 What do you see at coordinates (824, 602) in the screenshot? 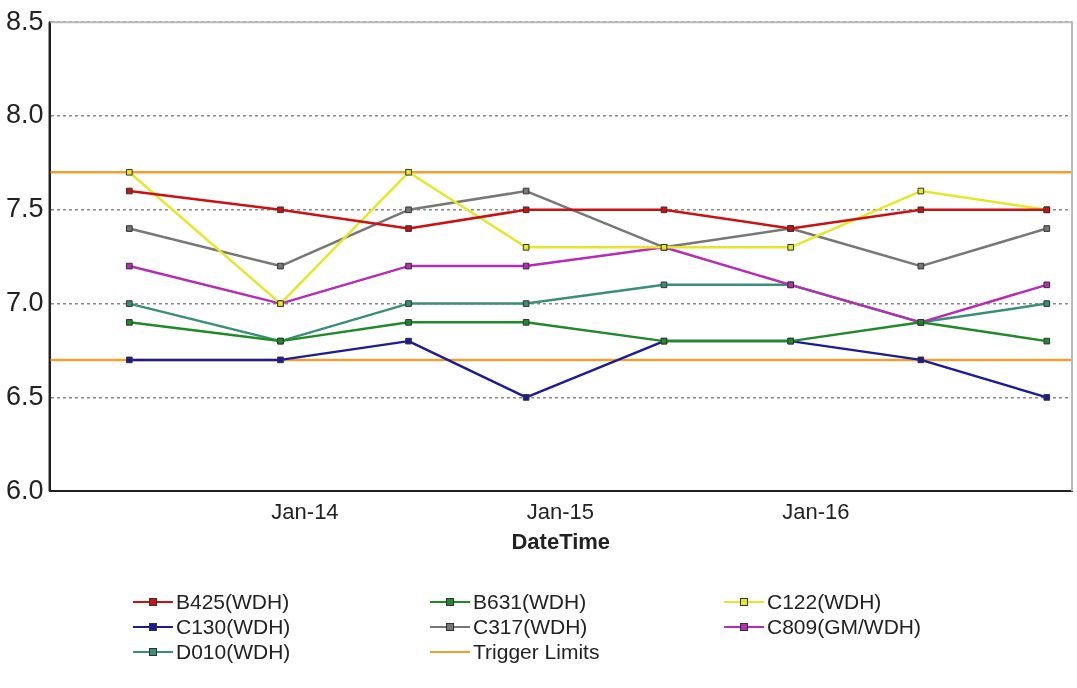
I see `legend-label: C122(WDH)` at bounding box center [824, 602].